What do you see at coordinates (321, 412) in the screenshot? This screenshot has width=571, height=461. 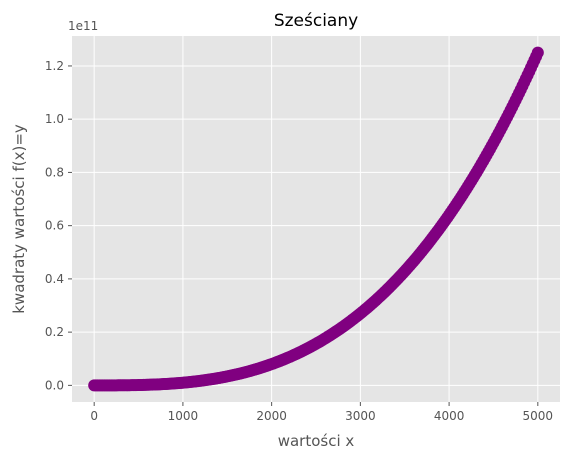 I see `x-ticks: 0 1000 2000 3000 4000 5000` at bounding box center [321, 412].